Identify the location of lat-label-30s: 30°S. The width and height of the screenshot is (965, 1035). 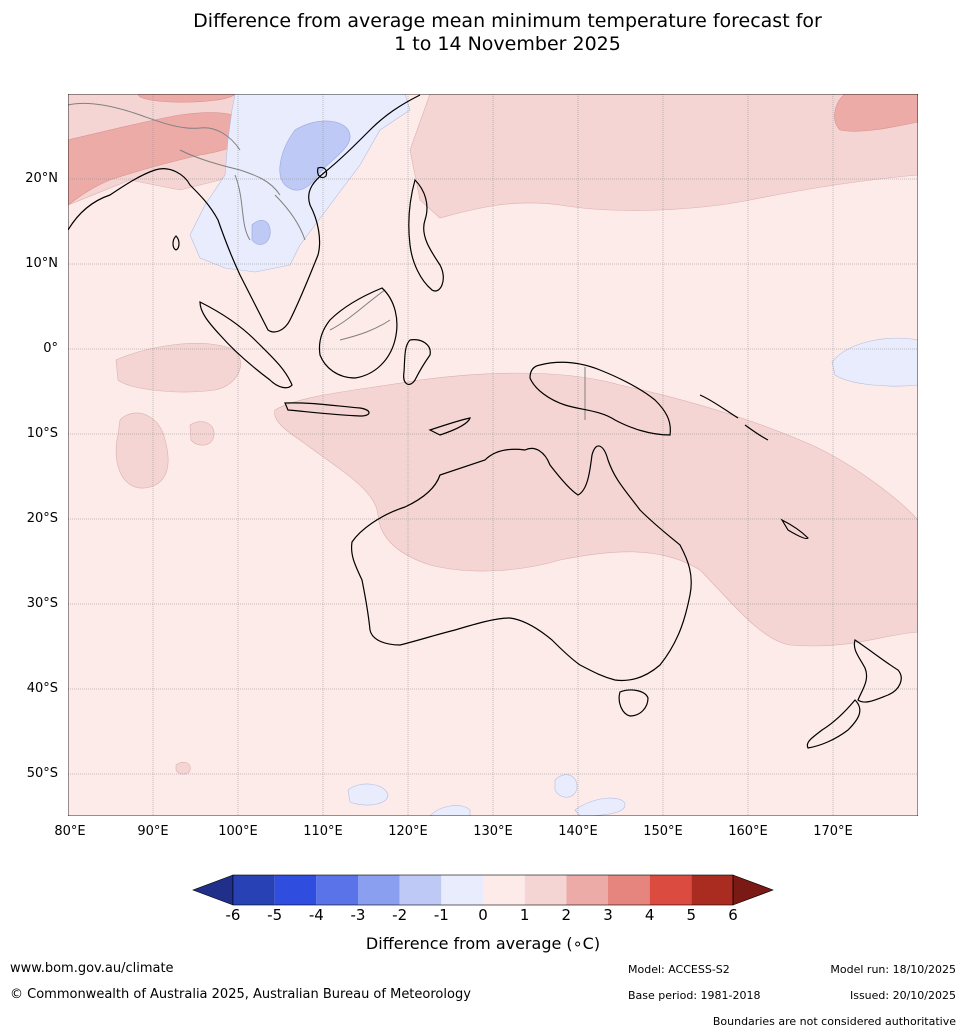
(42, 603).